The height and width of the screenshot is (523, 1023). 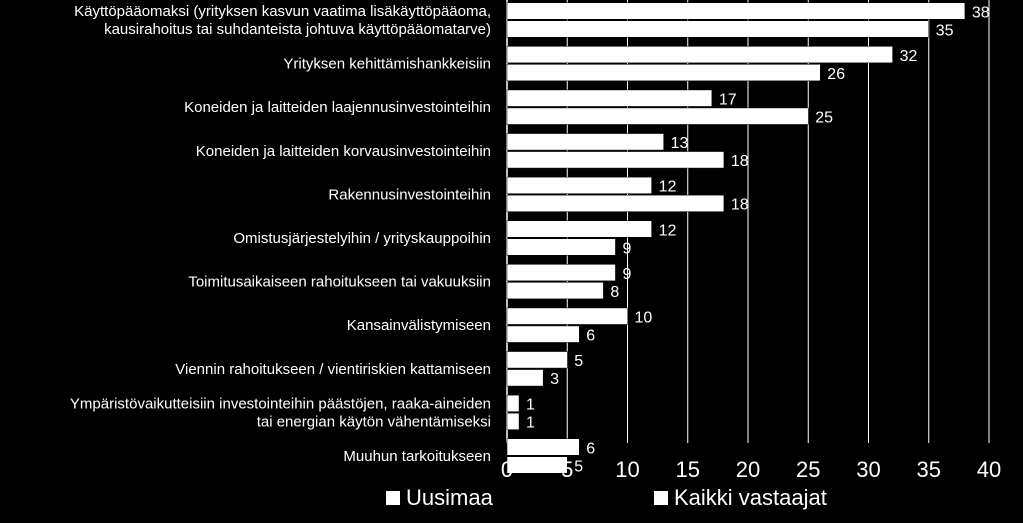 What do you see at coordinates (945, 30) in the screenshot?
I see `data-label: 35` at bounding box center [945, 30].